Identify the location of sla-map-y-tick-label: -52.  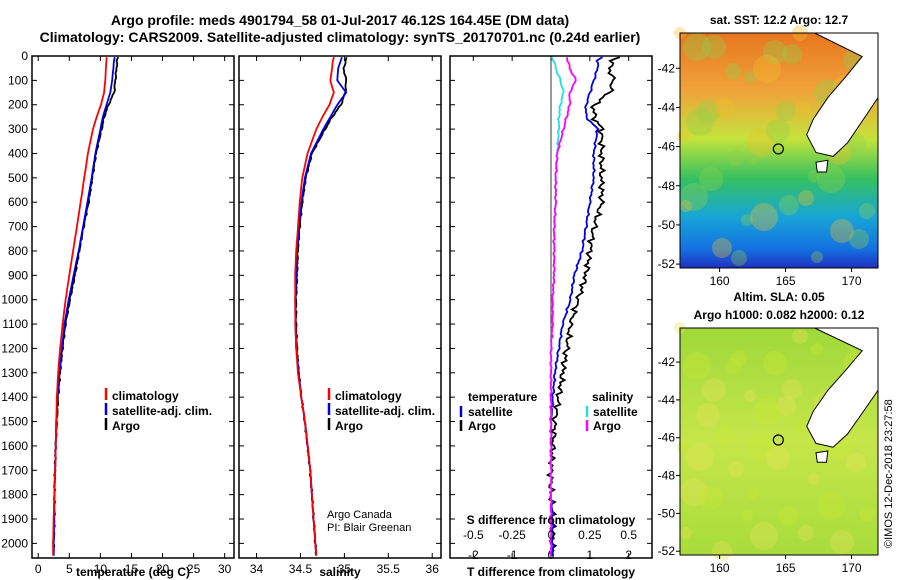
(667, 551).